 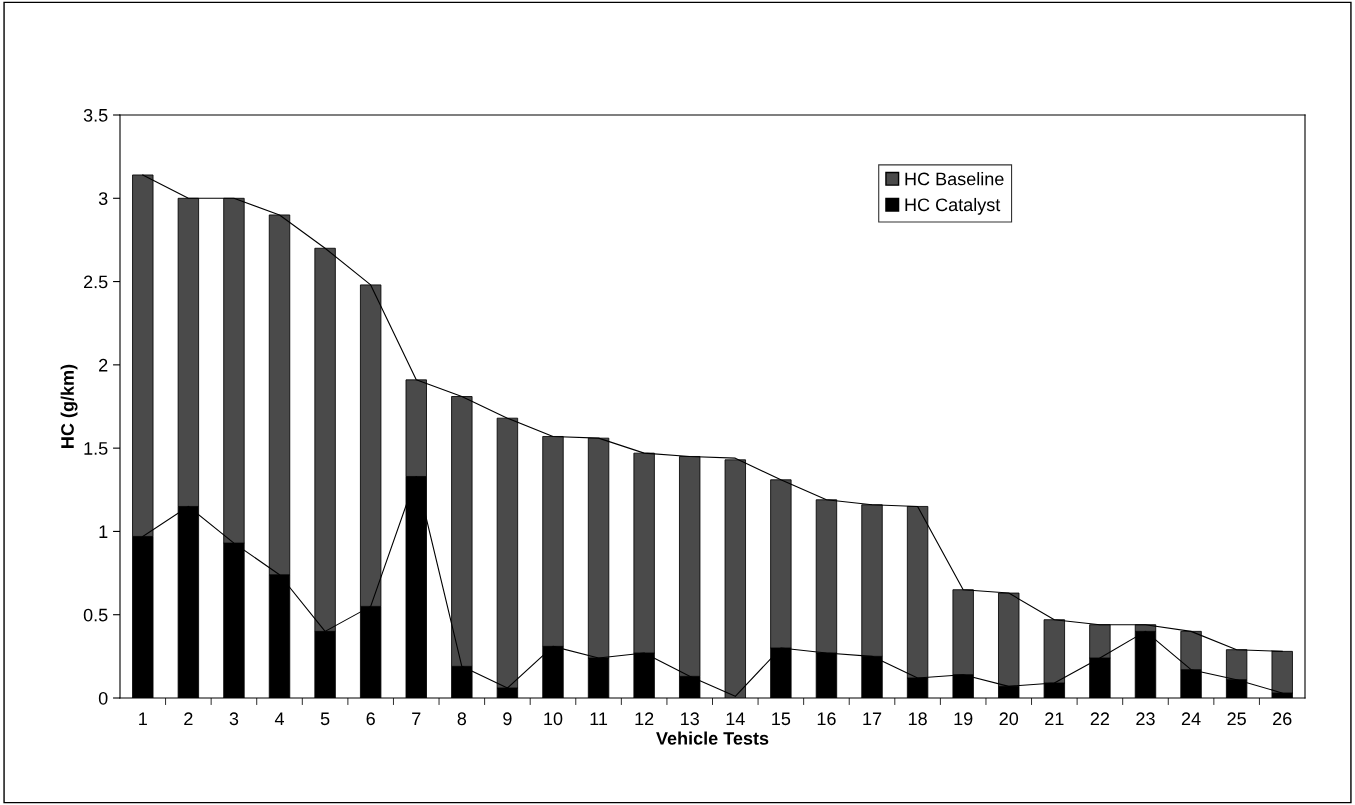 What do you see at coordinates (1191, 718) in the screenshot?
I see `x-tick-label: 24` at bounding box center [1191, 718].